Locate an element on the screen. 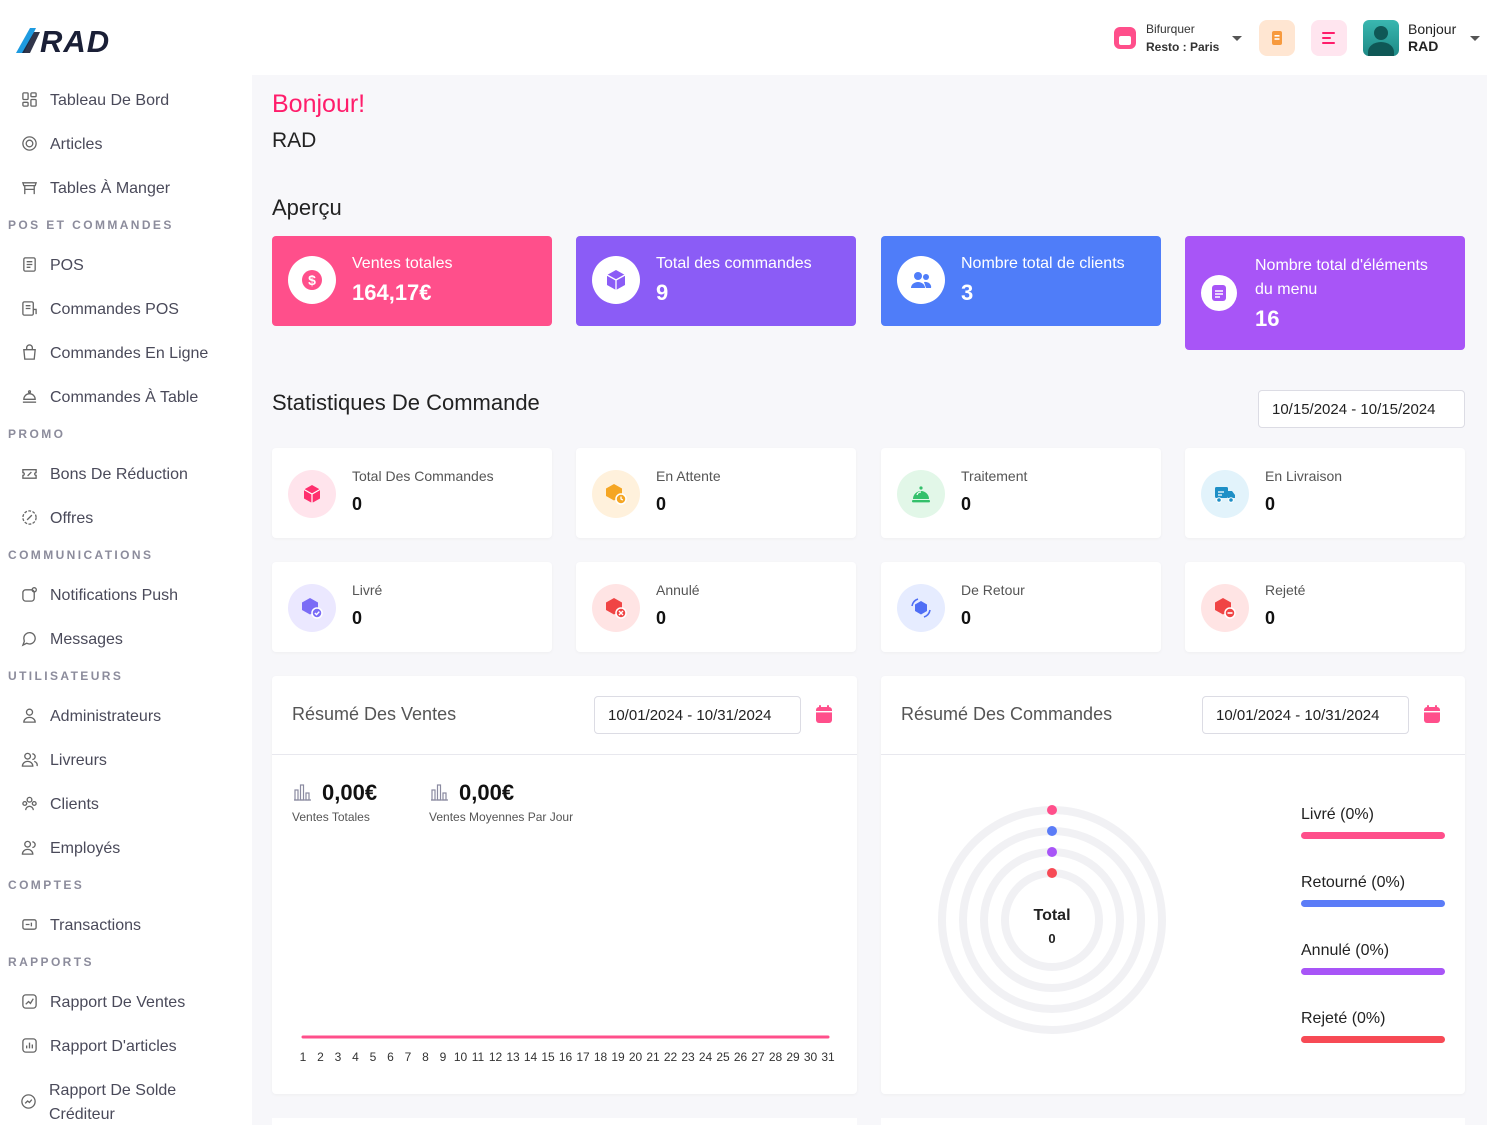 The width and height of the screenshot is (1487, 1125). x-tick-label: 27 is located at coordinates (758, 1057).